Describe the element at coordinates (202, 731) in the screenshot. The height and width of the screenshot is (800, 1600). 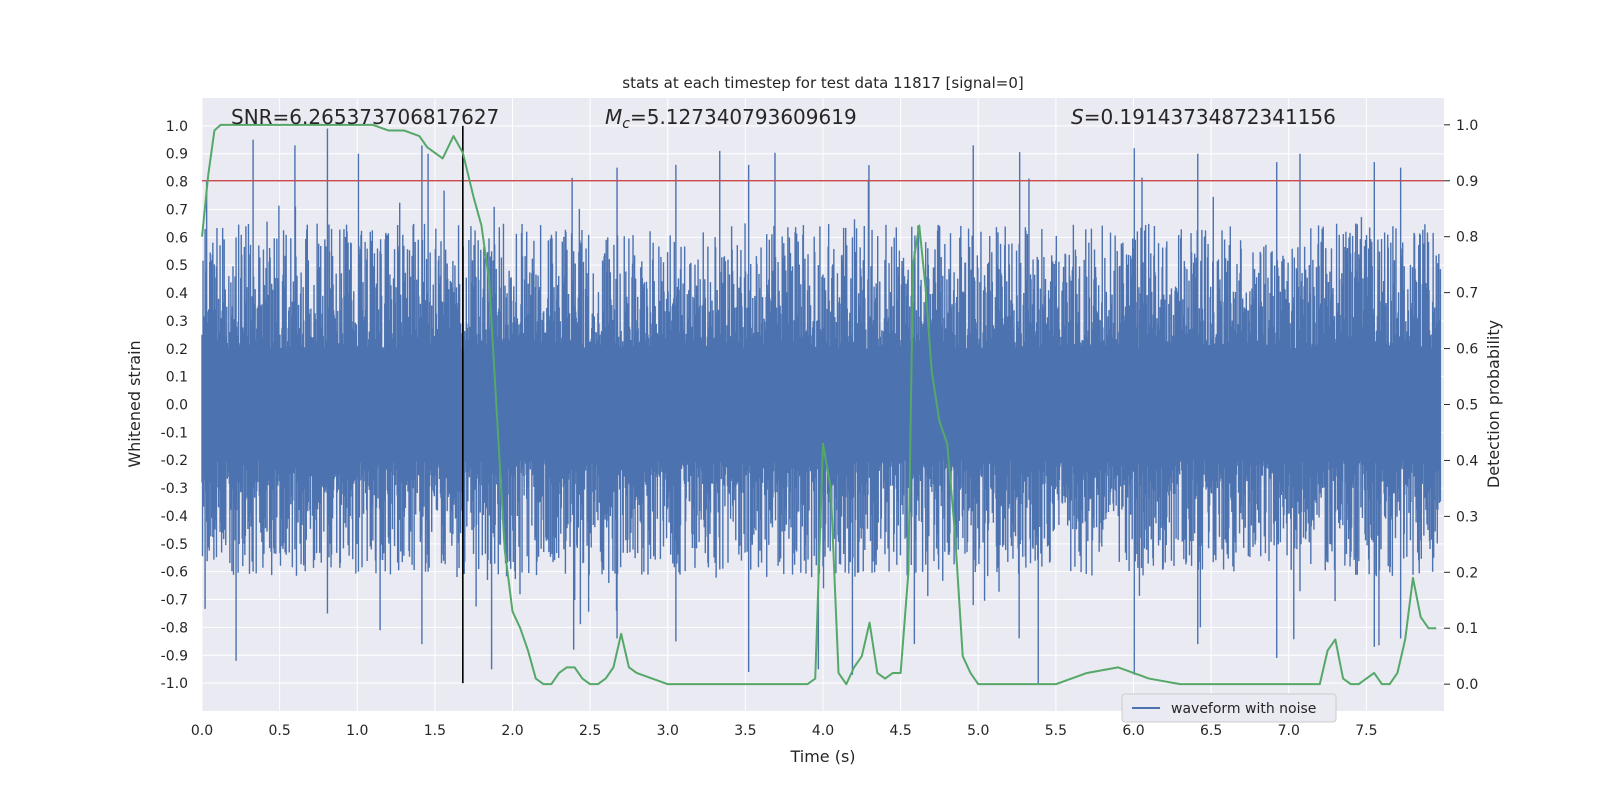
I see `x-tick-label: 0.0` at that location.